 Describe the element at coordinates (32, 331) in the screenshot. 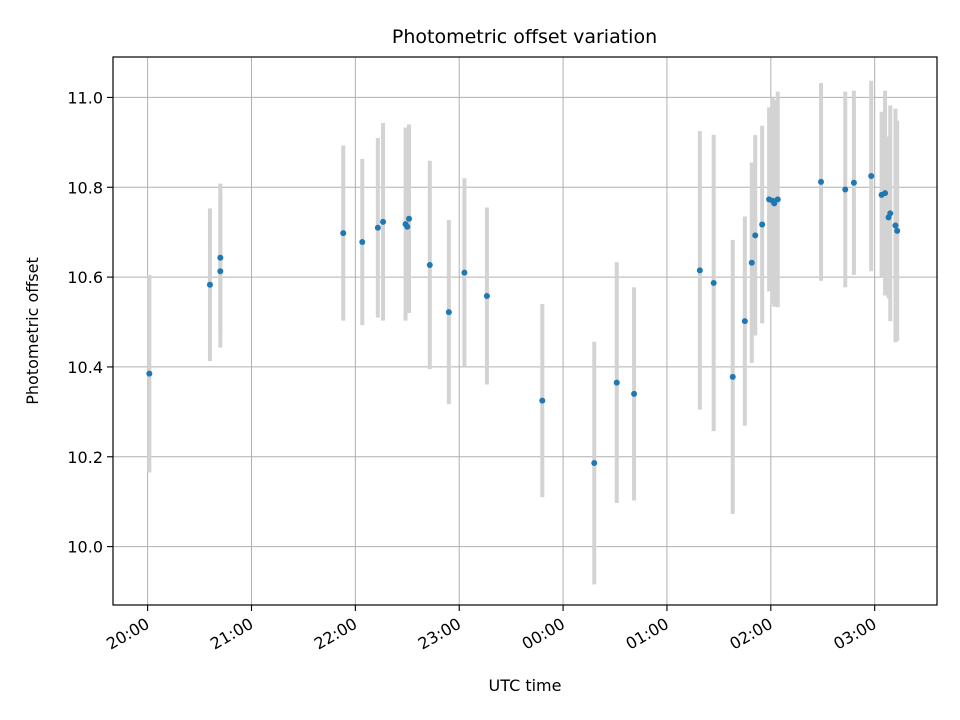

I see `y-axis-title: Photometric offset` at that location.